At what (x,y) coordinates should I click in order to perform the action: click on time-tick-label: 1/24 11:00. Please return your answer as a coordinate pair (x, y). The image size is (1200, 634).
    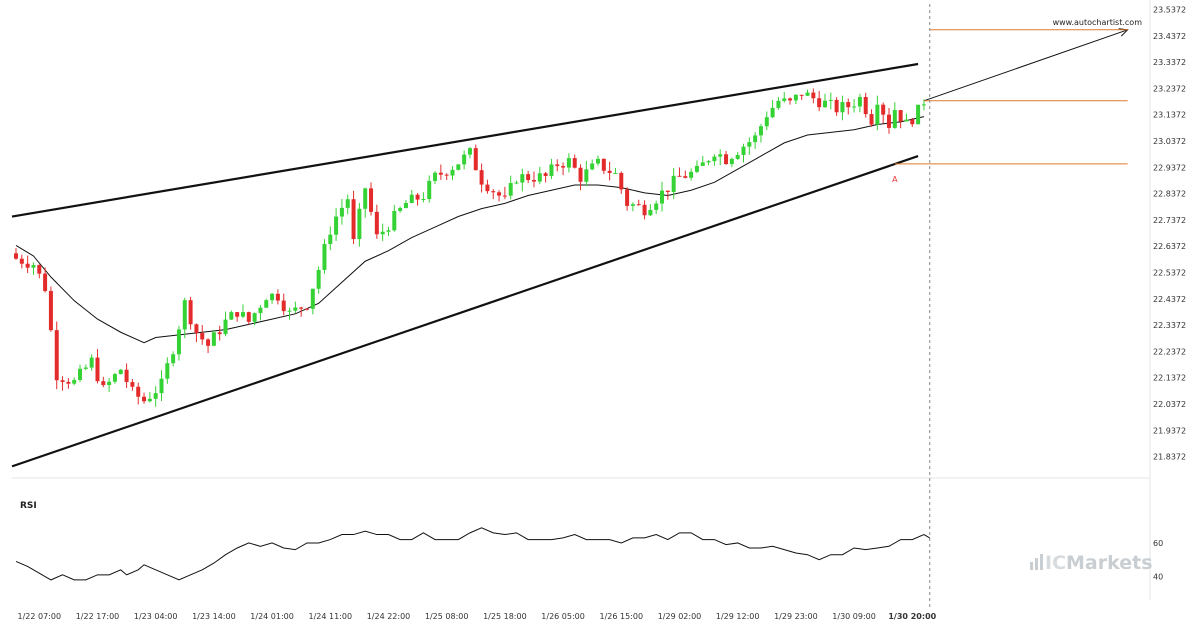
    Looking at the image, I should click on (330, 616).